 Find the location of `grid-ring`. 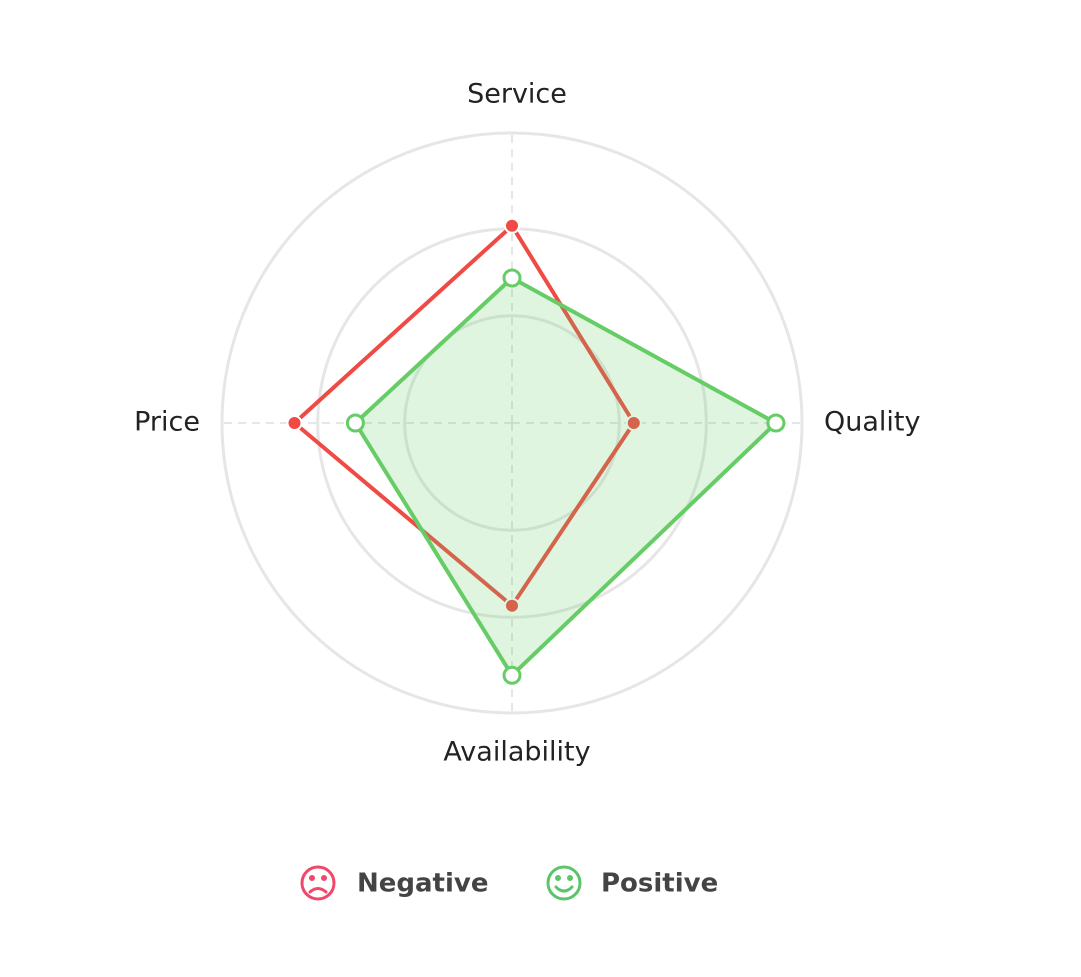

grid-ring is located at coordinates (512, 423).